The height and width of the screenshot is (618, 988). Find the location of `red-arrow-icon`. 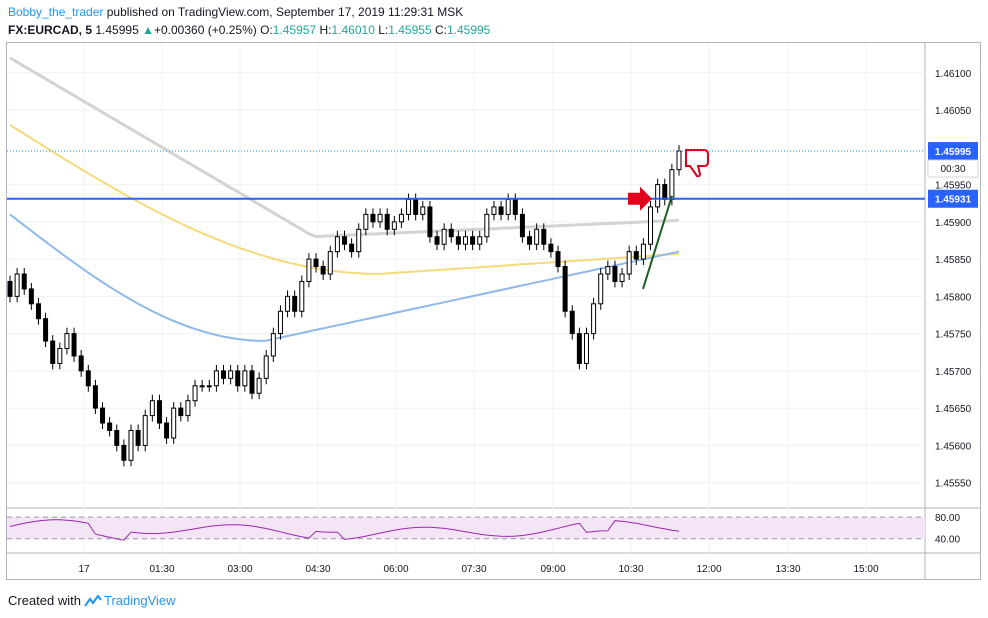

red-arrow-icon is located at coordinates (640, 198).